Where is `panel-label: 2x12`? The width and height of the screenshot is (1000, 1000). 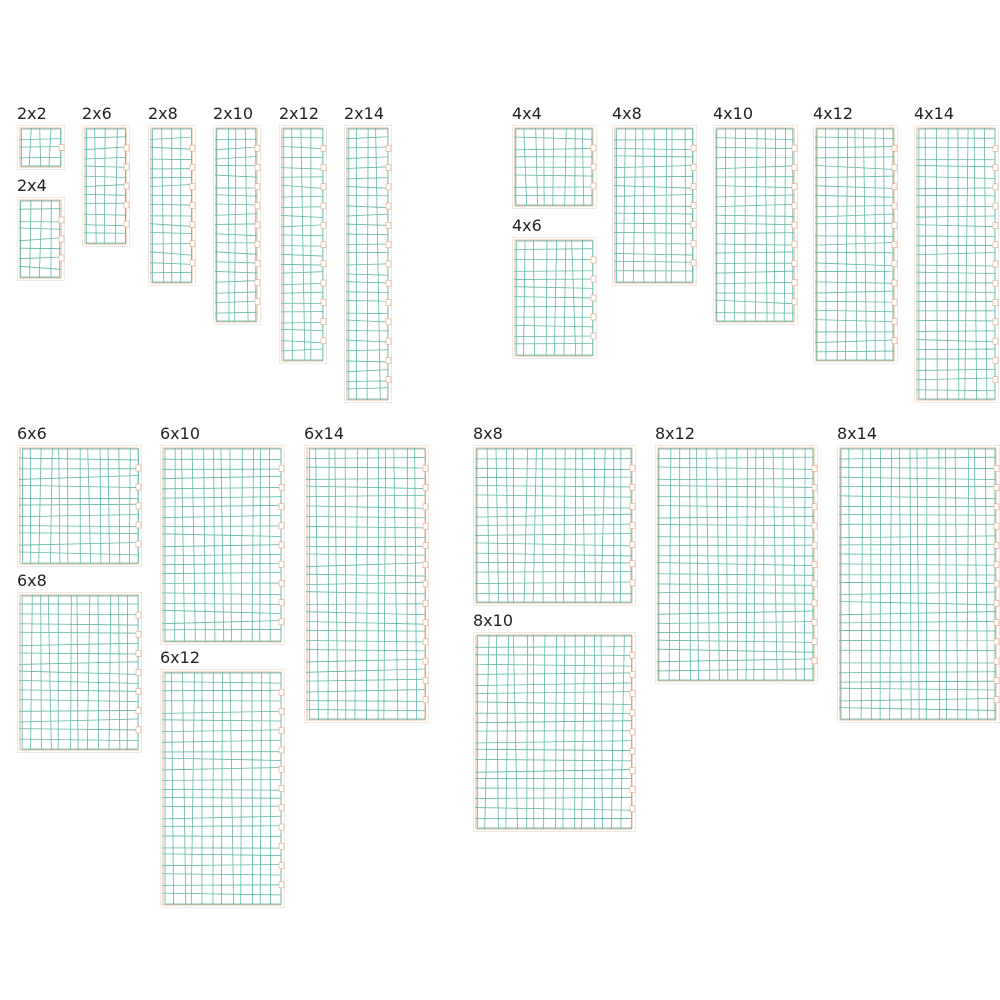
panel-label: 2x12 is located at coordinates (299, 113).